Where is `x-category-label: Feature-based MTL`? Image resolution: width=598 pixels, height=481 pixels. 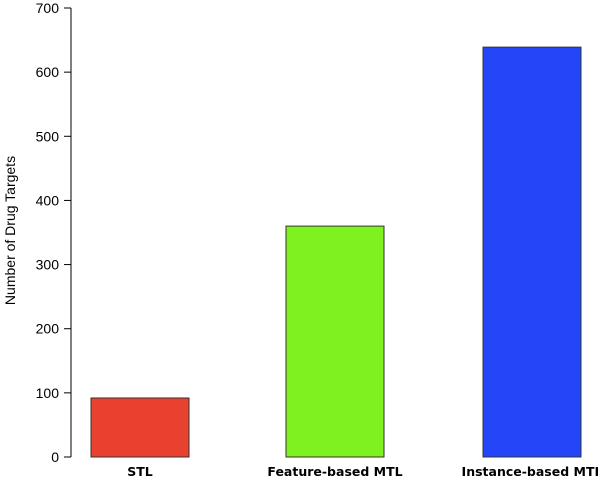
x-category-label: Feature-based MTL is located at coordinates (334, 471).